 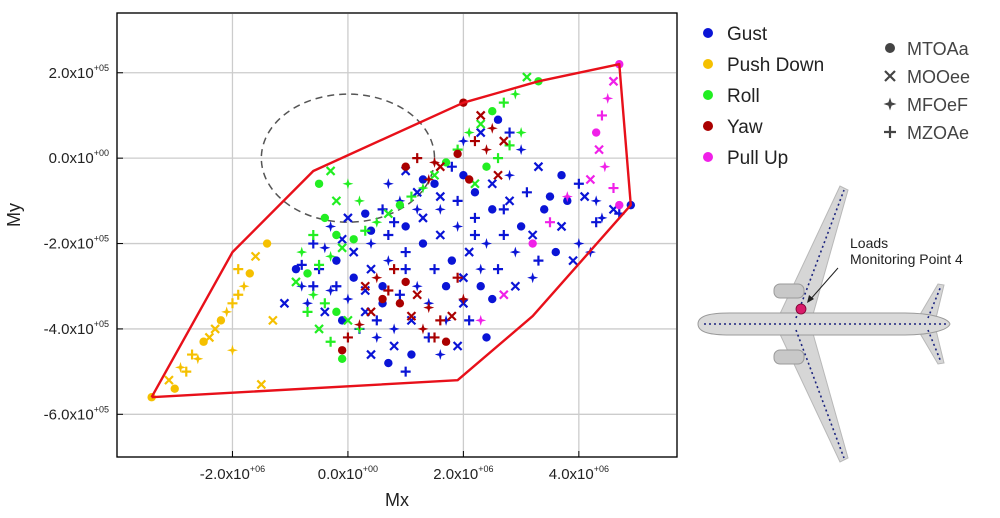 I want to click on x-tick-label: 4.0x10+06, so click(x=579, y=473).